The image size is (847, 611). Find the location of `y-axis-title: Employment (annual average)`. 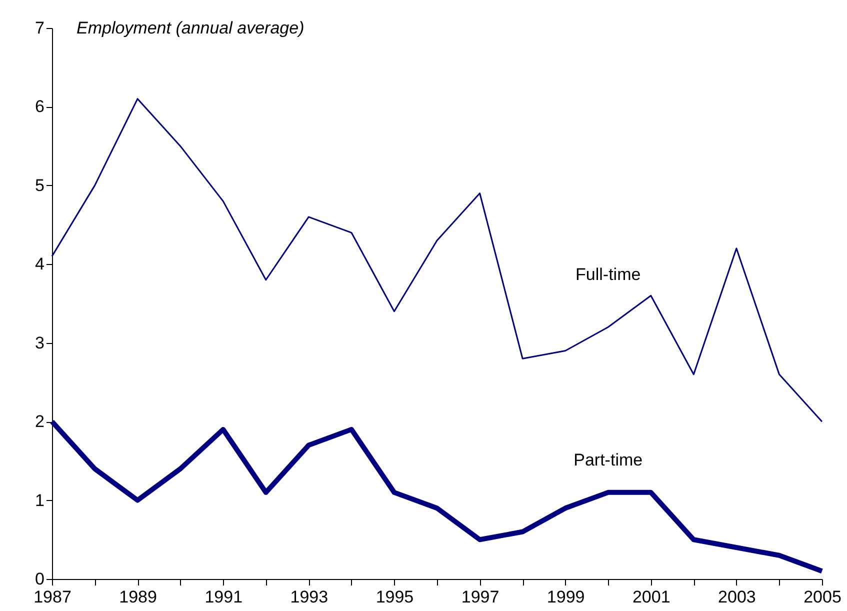

y-axis-title: Employment (annual average) is located at coordinates (190, 28).